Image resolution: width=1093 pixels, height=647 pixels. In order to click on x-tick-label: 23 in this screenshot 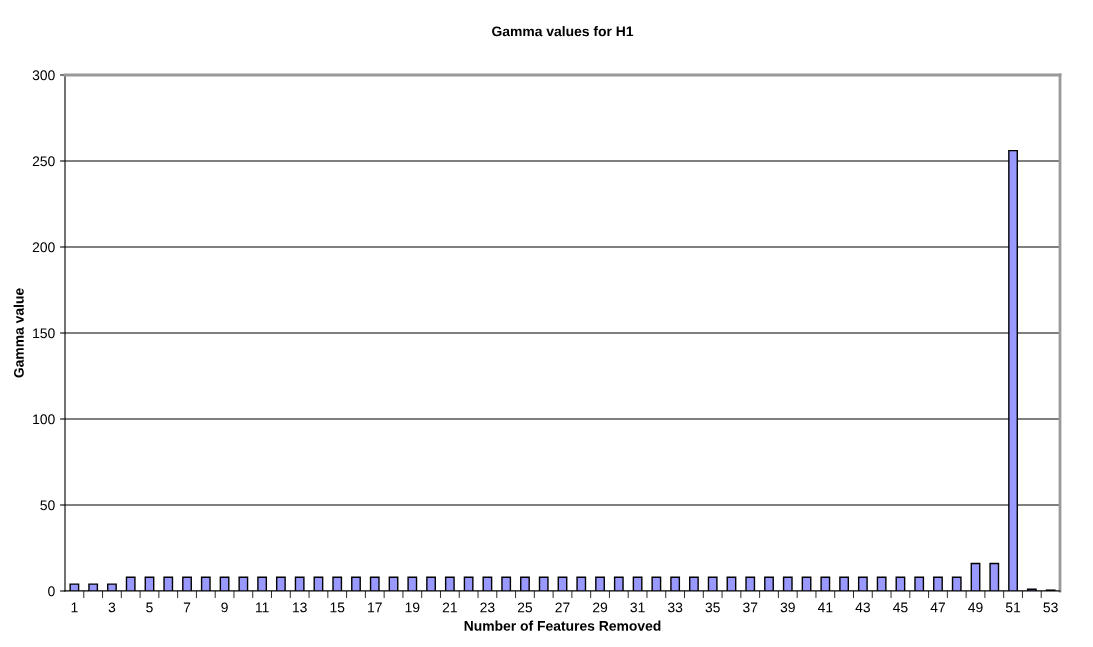, I will do `click(487, 607)`.